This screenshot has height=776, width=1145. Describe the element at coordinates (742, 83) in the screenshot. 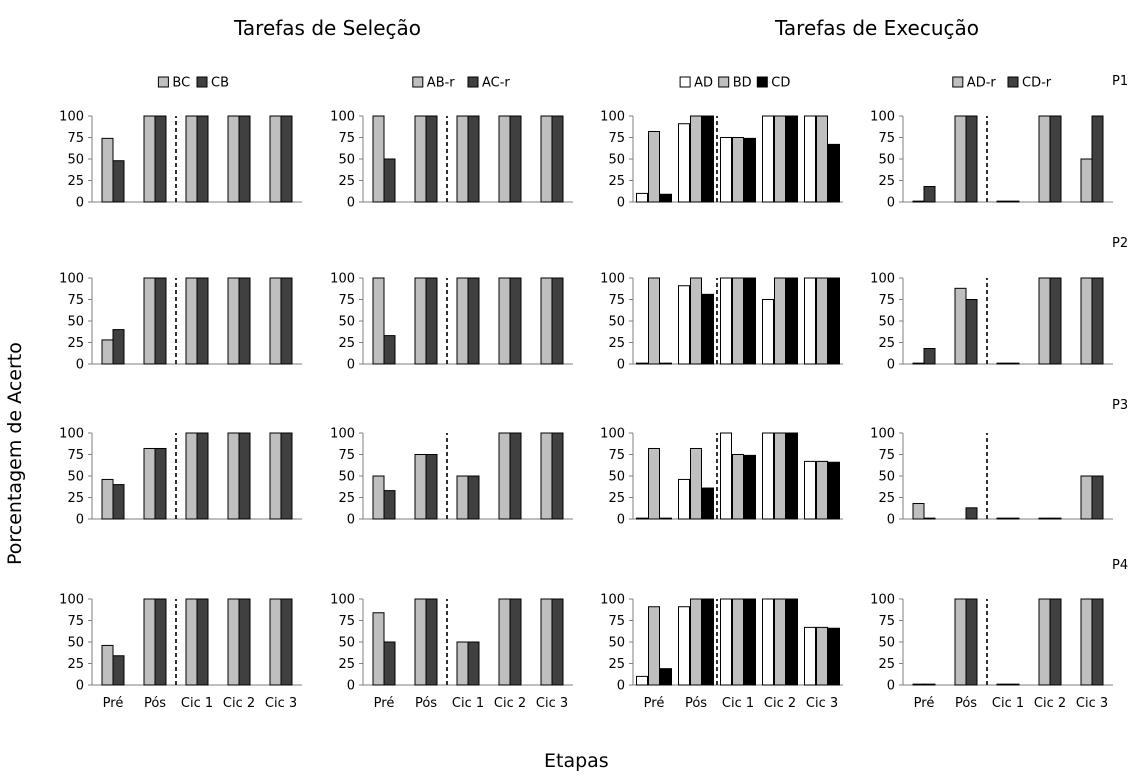

I see `legend-label: BD` at that location.